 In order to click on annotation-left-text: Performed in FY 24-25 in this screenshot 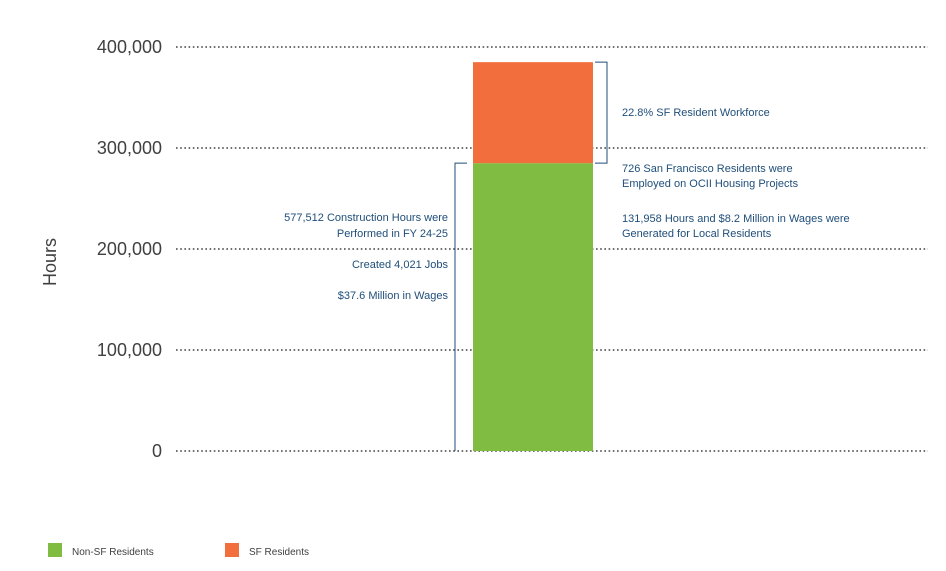, I will do `click(392, 234)`.